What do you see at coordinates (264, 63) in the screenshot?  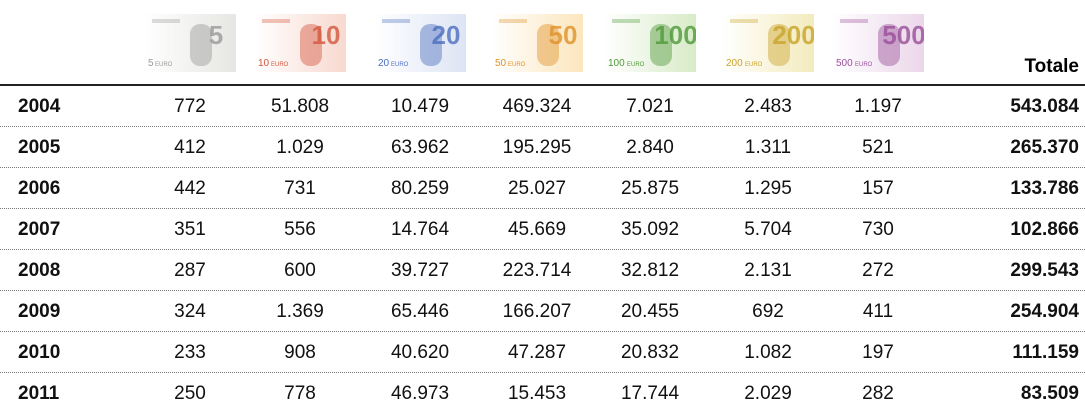 I see `note-value-small: 10` at bounding box center [264, 63].